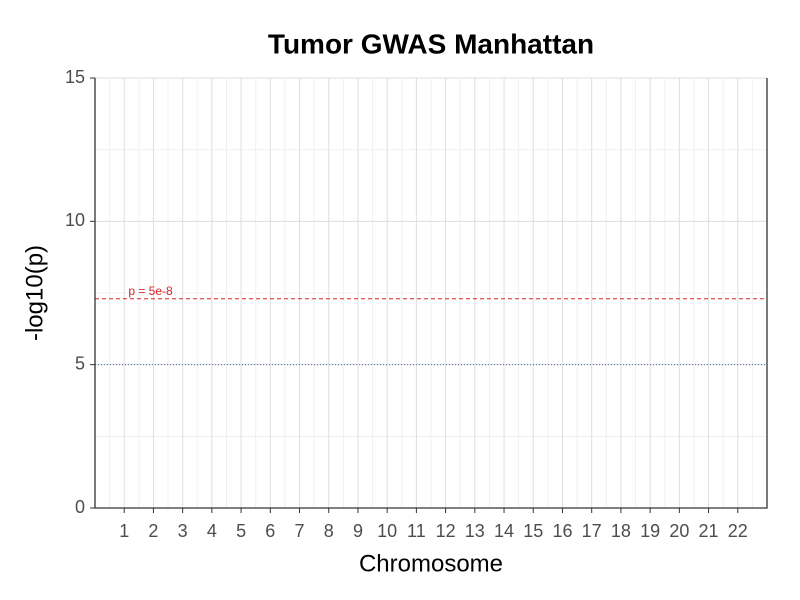  What do you see at coordinates (300, 531) in the screenshot?
I see `x-tick-label: 7` at bounding box center [300, 531].